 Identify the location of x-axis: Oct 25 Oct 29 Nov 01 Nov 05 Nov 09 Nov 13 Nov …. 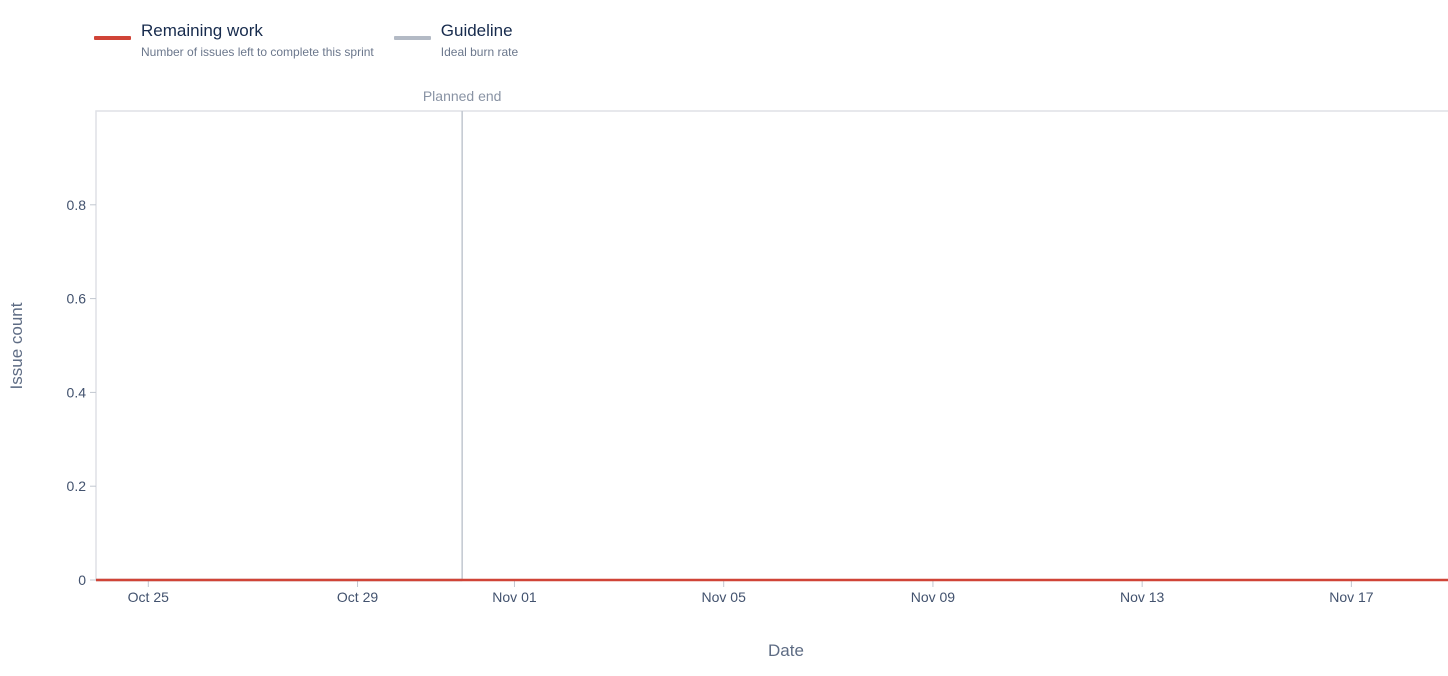
(751, 592).